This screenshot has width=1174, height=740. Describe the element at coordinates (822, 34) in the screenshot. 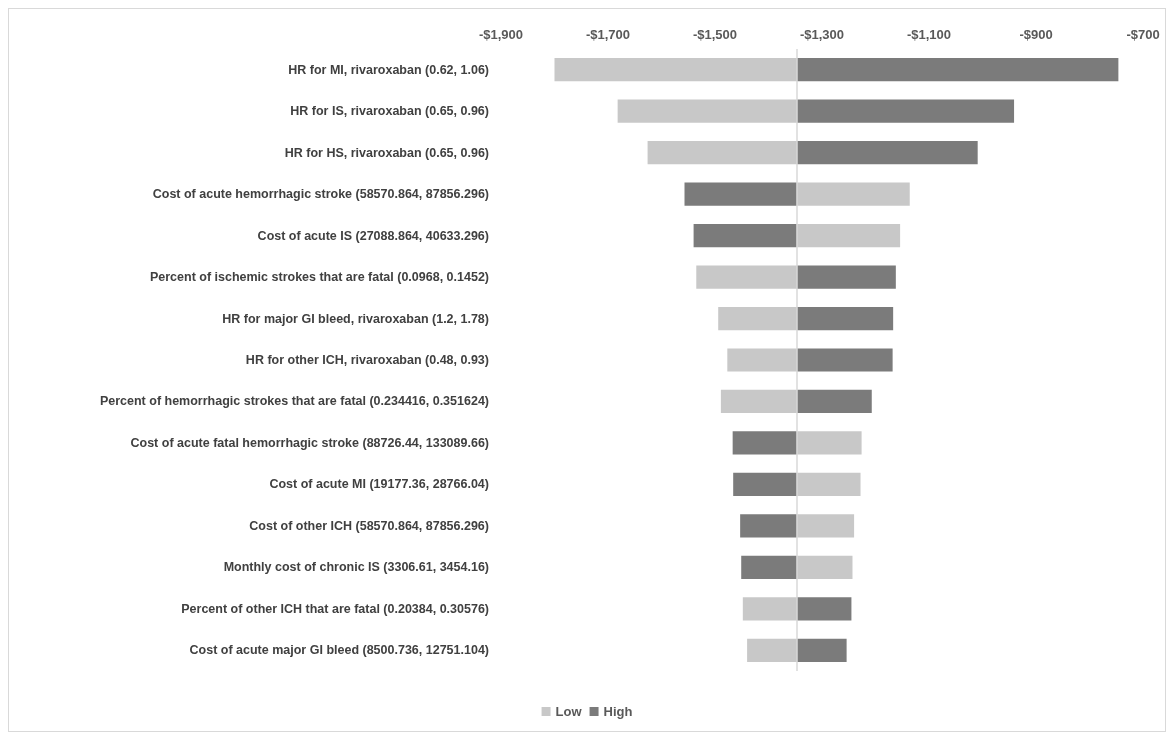

I see `x-tick-label: -$1,300` at that location.